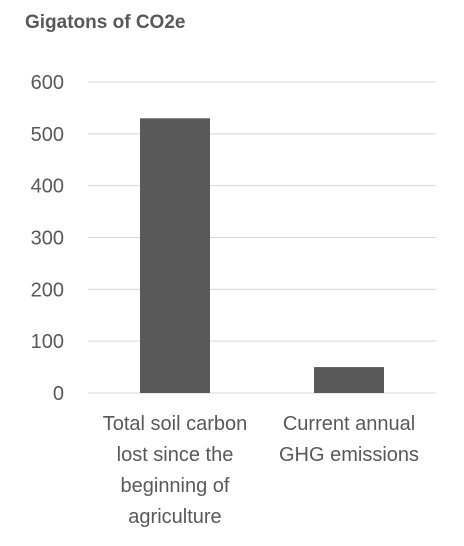 Image resolution: width=464 pixels, height=546 pixels. Describe the element at coordinates (175, 424) in the screenshot. I see `x-tick-label: Total soil carbon` at that location.